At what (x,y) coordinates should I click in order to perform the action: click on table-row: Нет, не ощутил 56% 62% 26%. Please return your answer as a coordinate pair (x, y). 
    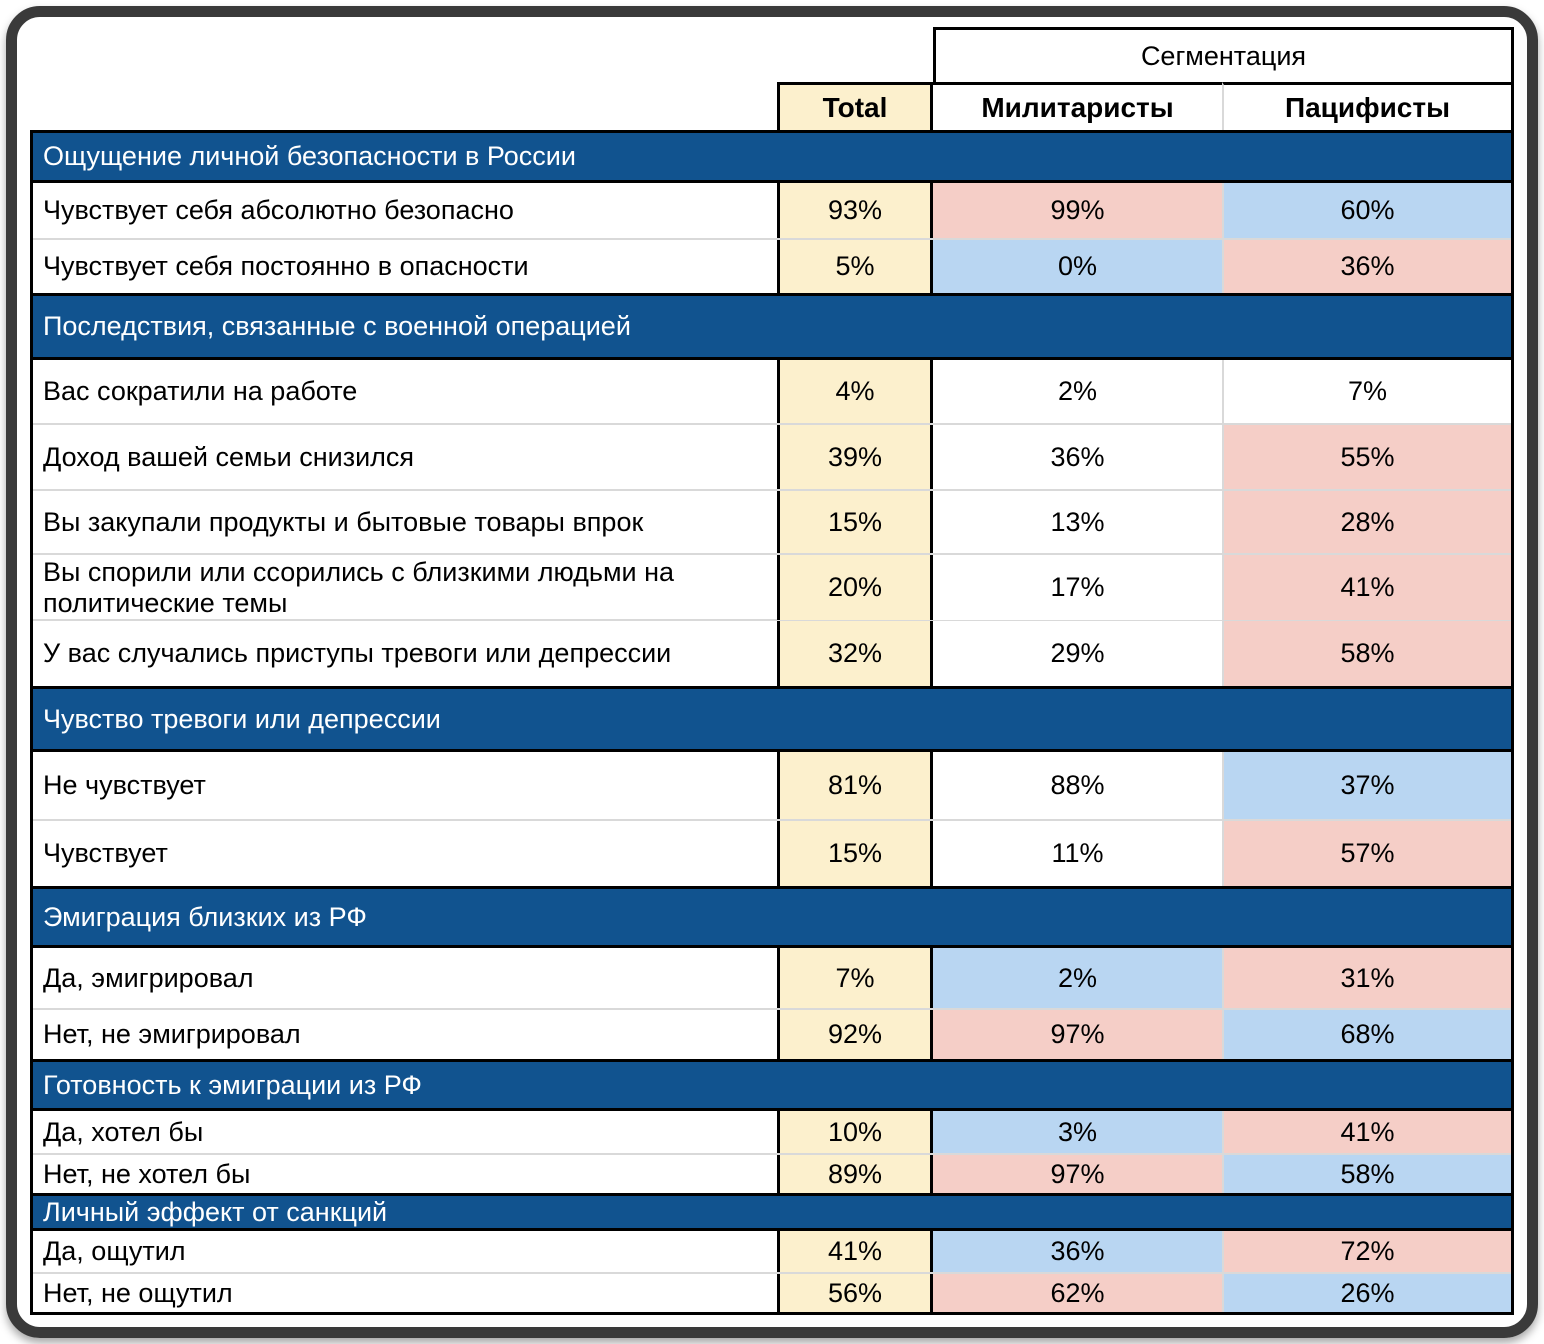
    Looking at the image, I should click on (772, 1292).